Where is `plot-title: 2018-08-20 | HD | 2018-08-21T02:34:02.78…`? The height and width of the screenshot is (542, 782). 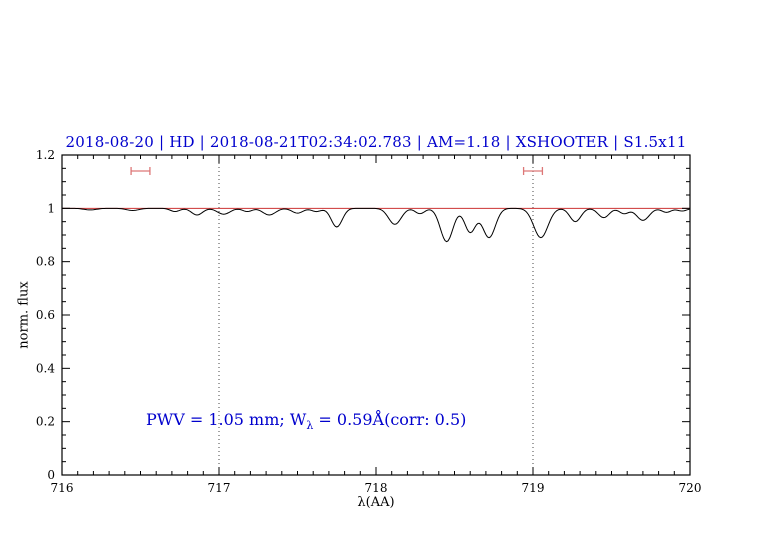 plot-title: 2018-08-20 | HD | 2018-08-21T02:34:02.78… is located at coordinates (376, 142).